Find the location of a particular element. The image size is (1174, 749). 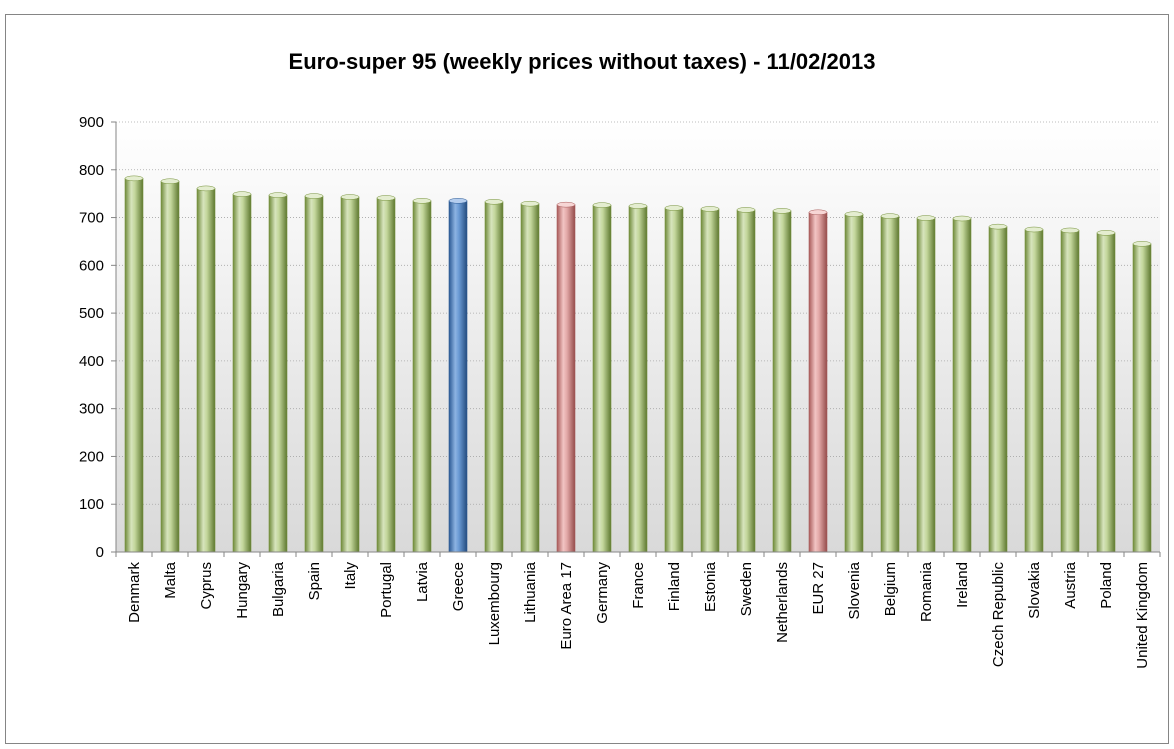

x-tick-label: Poland is located at coordinates (1106, 585).